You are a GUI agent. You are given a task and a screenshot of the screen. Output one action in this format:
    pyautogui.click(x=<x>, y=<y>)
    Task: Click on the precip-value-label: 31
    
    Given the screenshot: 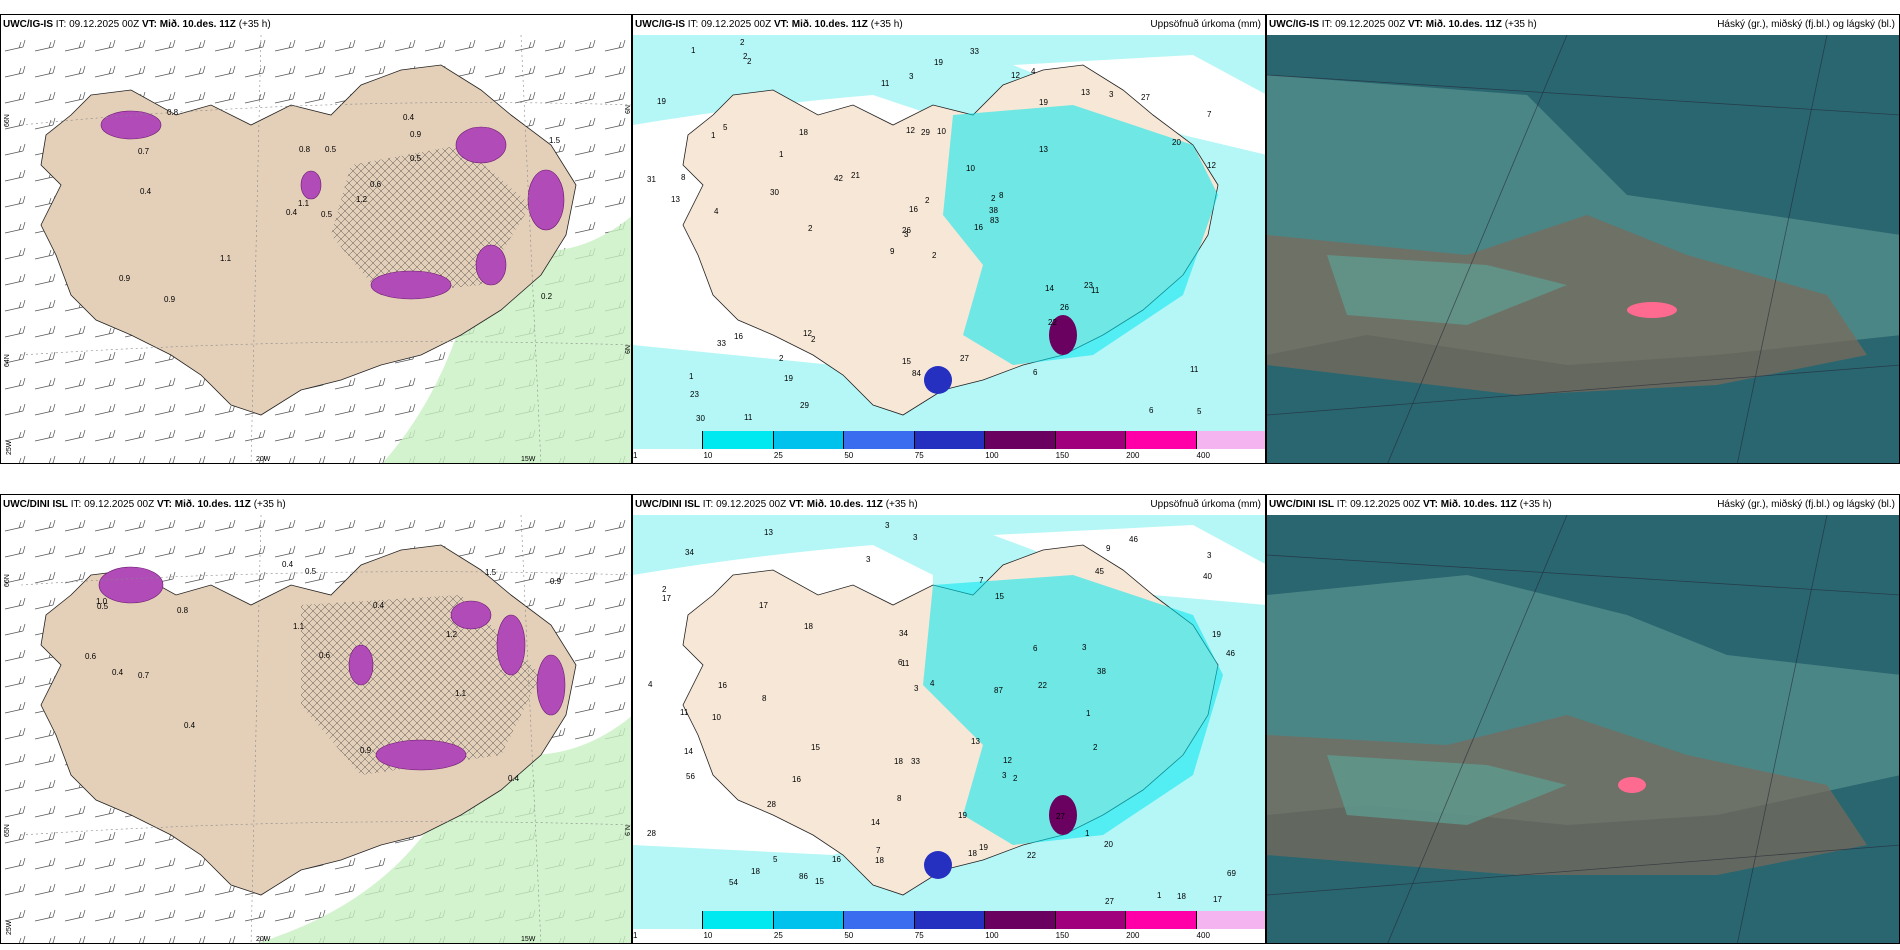 What is the action you would take?
    pyautogui.click(x=651, y=179)
    